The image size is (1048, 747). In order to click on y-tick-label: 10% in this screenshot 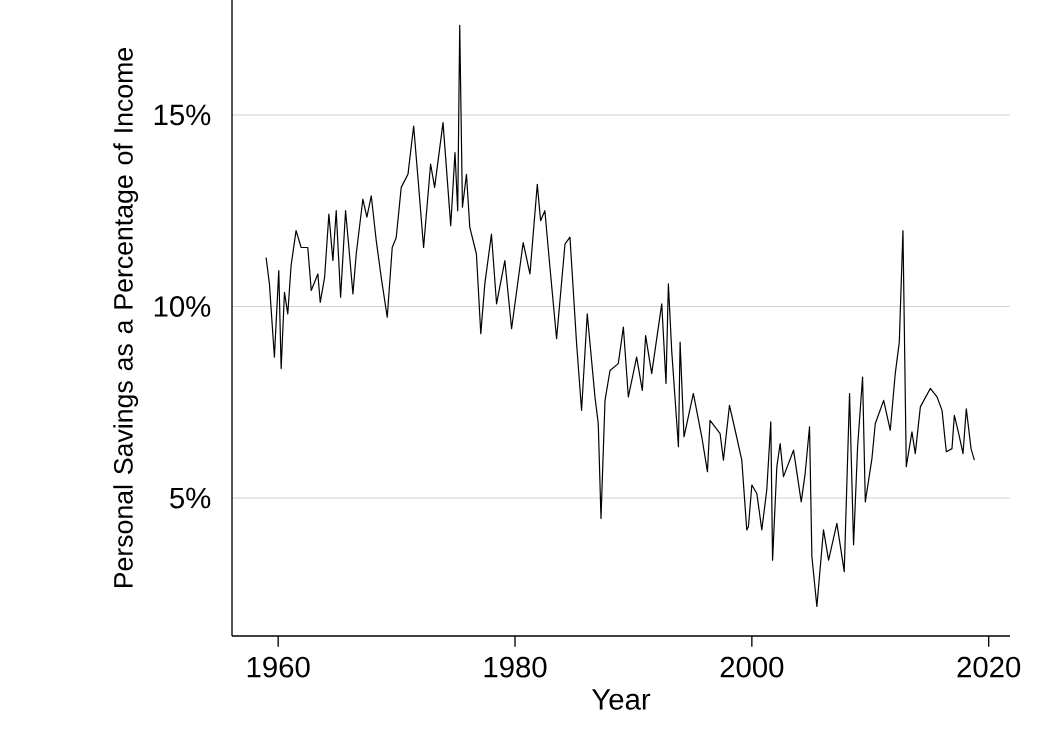, I will do `click(182, 306)`.